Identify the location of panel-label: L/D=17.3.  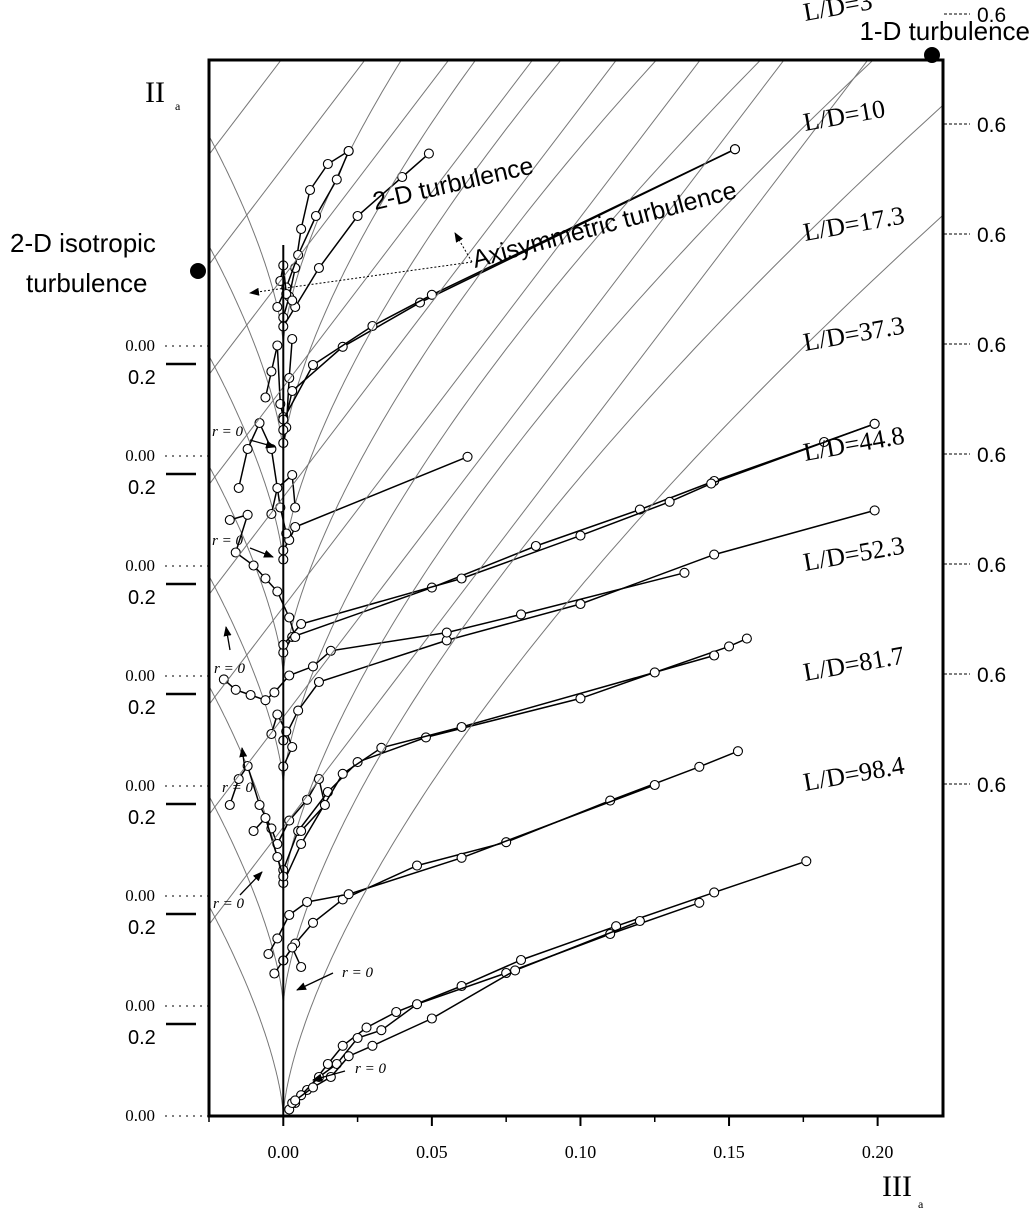
(854, 224).